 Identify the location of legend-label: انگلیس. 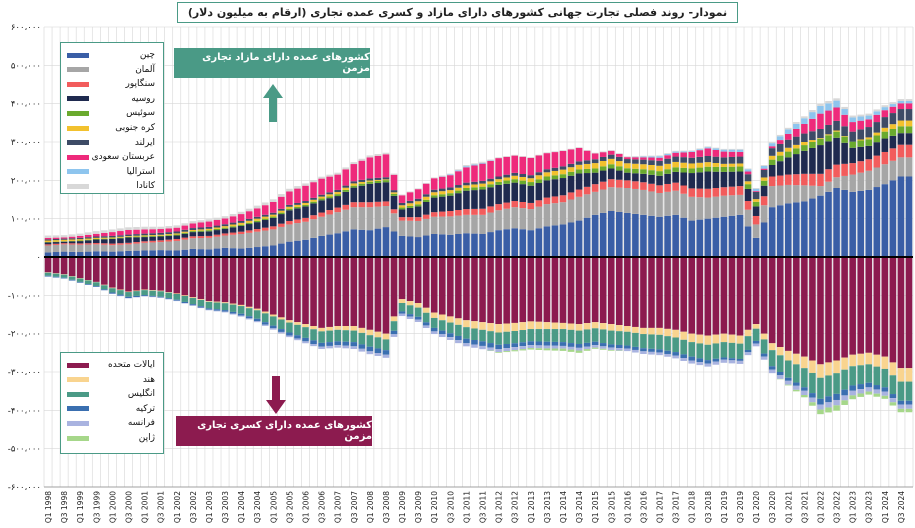
(141, 394).